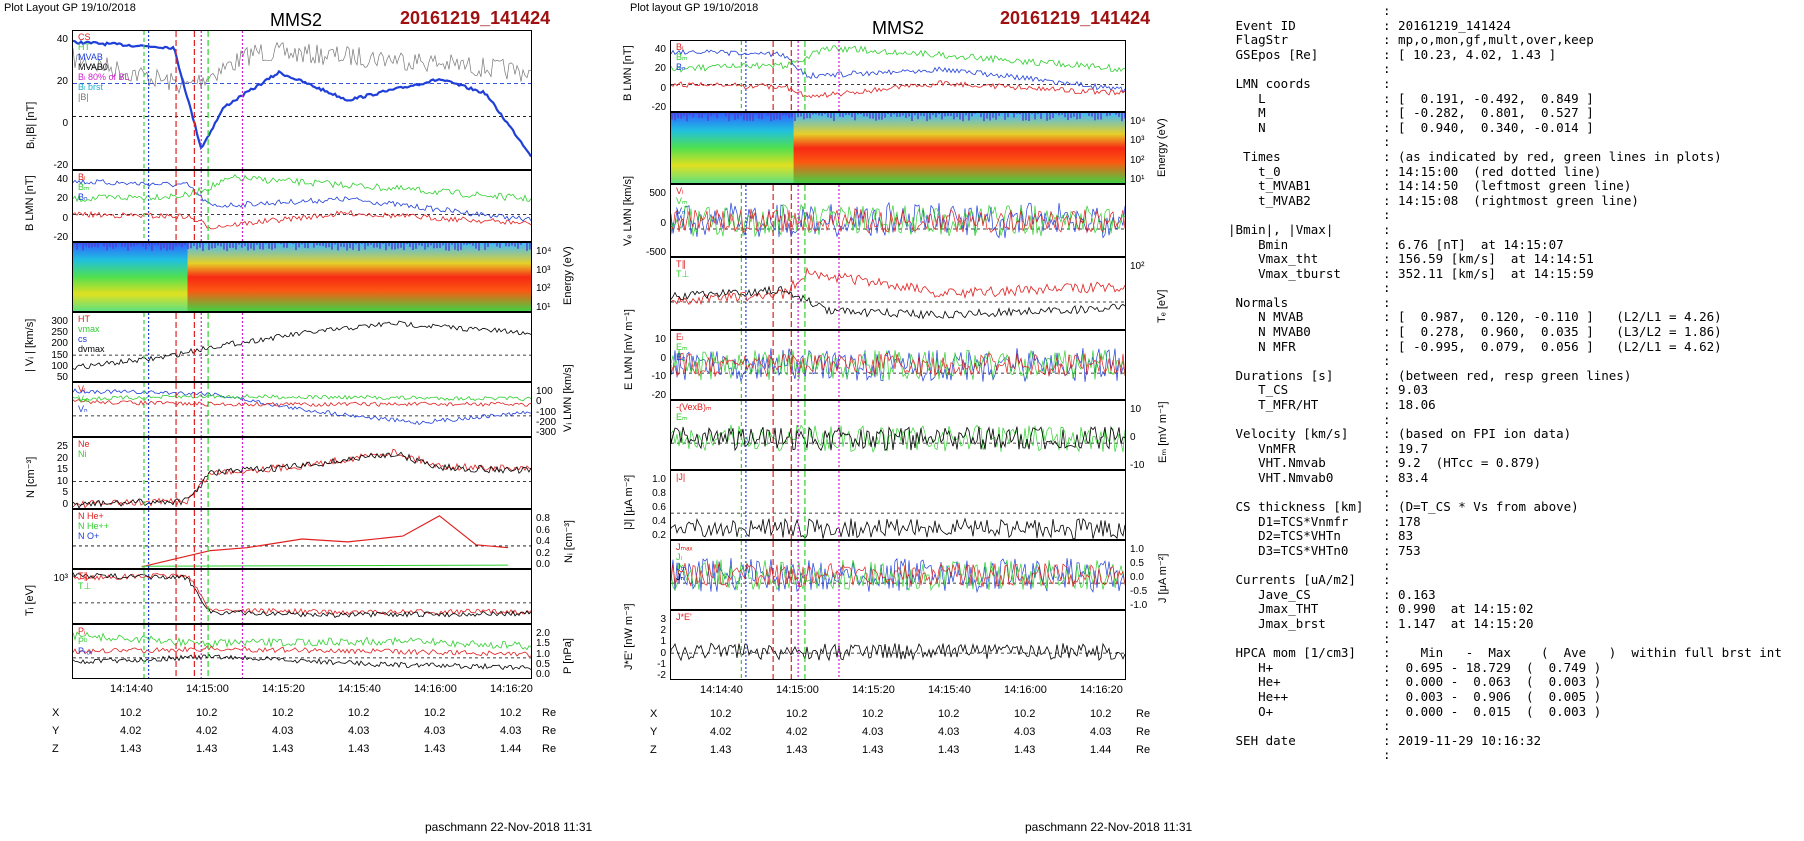 The width and height of the screenshot is (1804, 841). What do you see at coordinates (694, 8) in the screenshot?
I see `middle-plot-label: Plot layout GP 19/10/2018` at bounding box center [694, 8].